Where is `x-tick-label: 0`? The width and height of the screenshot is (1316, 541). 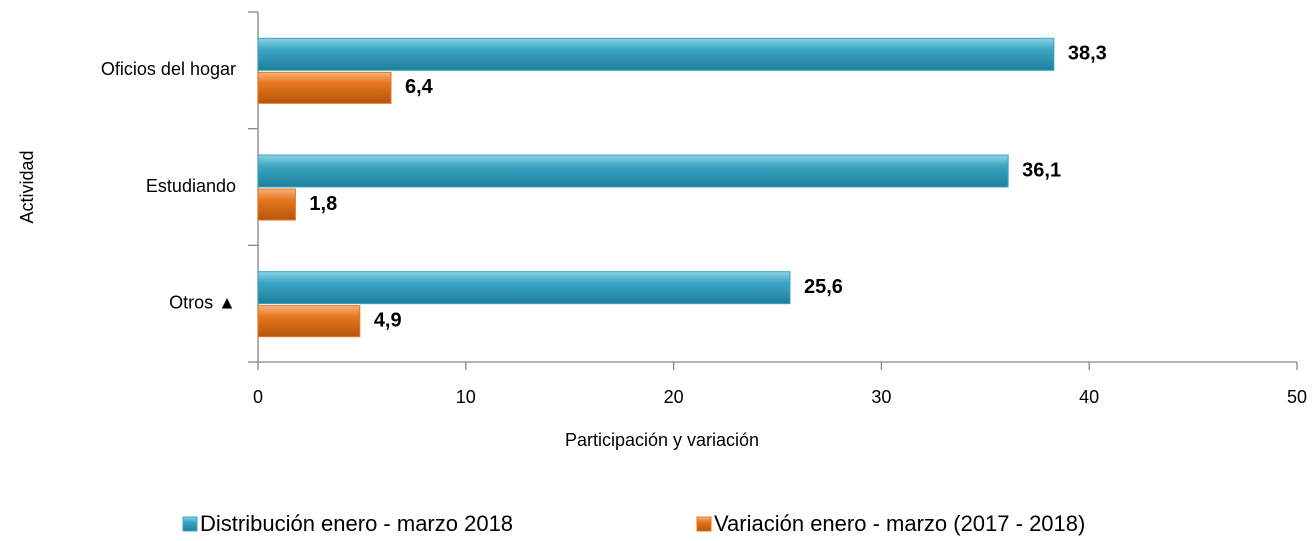 x-tick-label: 0 is located at coordinates (258, 397).